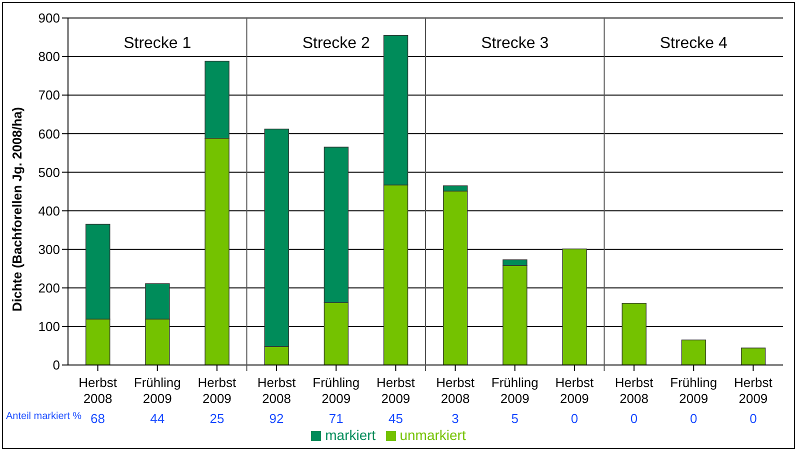  I want to click on y-tick-label: 500, so click(49, 172).